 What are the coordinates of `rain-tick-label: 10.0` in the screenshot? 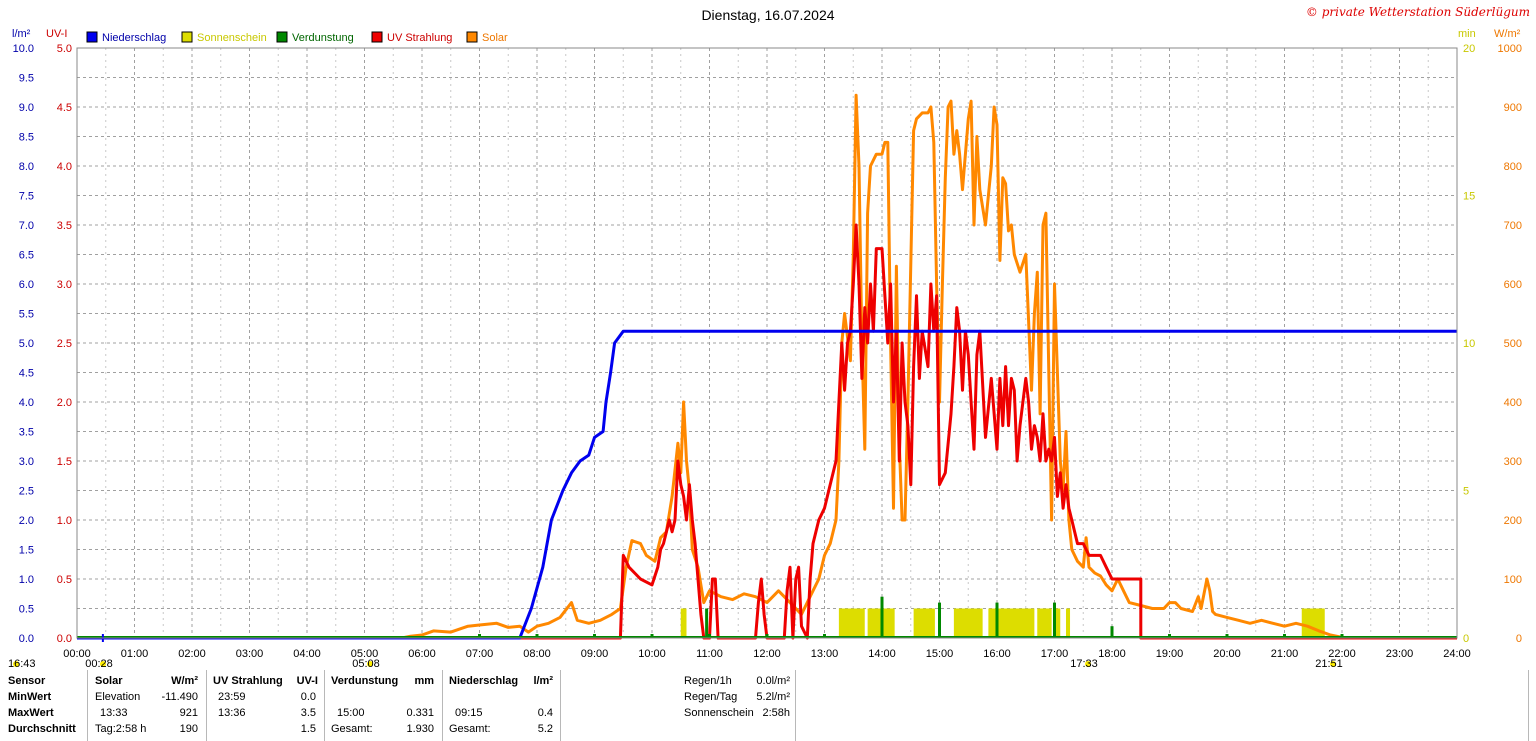 It's located at (23, 49).